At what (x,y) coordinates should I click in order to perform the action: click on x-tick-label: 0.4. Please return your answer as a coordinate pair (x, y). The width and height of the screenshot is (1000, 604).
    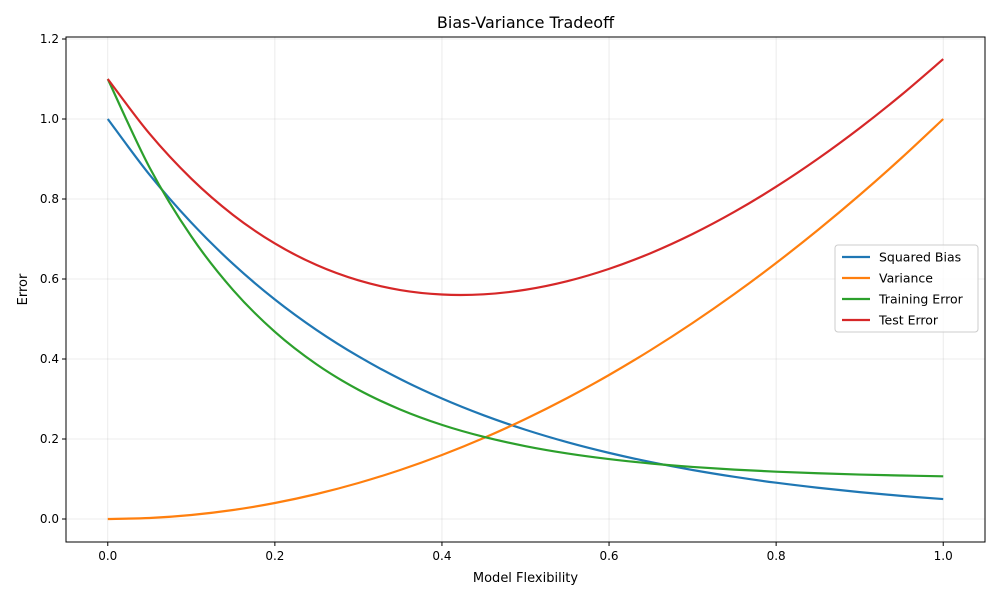
    Looking at the image, I should click on (441, 556).